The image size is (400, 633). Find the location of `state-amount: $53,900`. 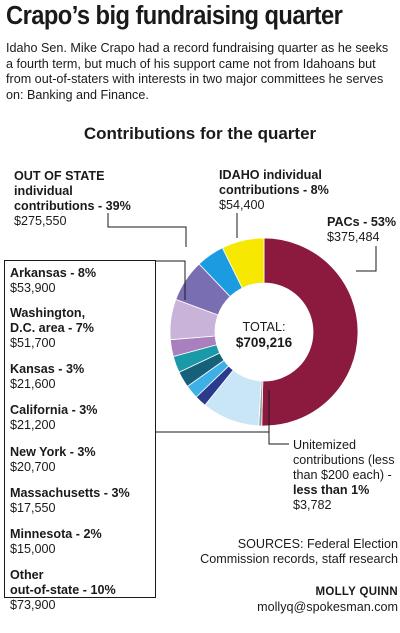

state-amount: $53,900 is located at coordinates (33, 288).